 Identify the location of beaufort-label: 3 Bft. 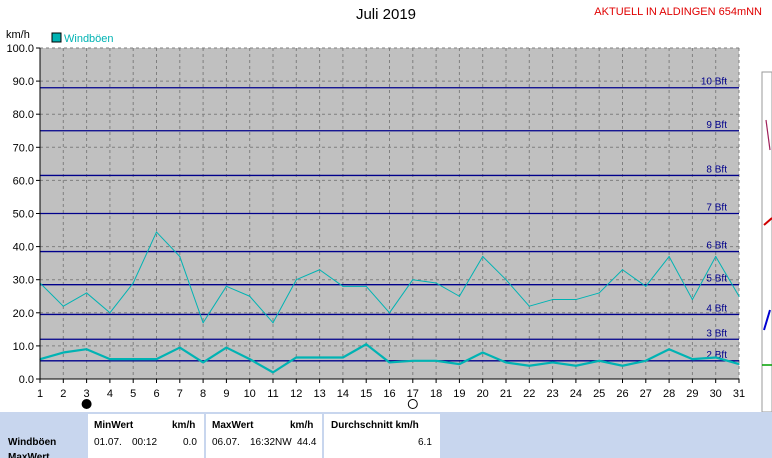
(716, 333).